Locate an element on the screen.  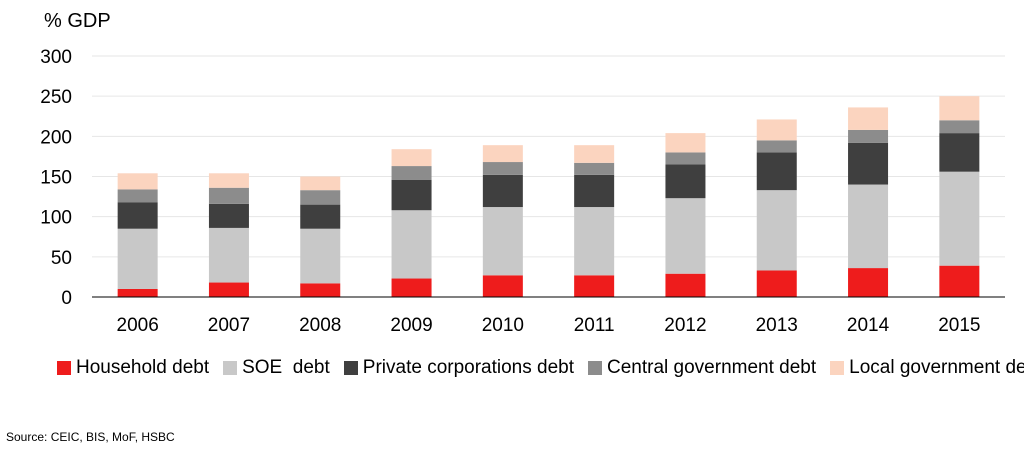
x-tick-label: 2007 is located at coordinates (229, 325).